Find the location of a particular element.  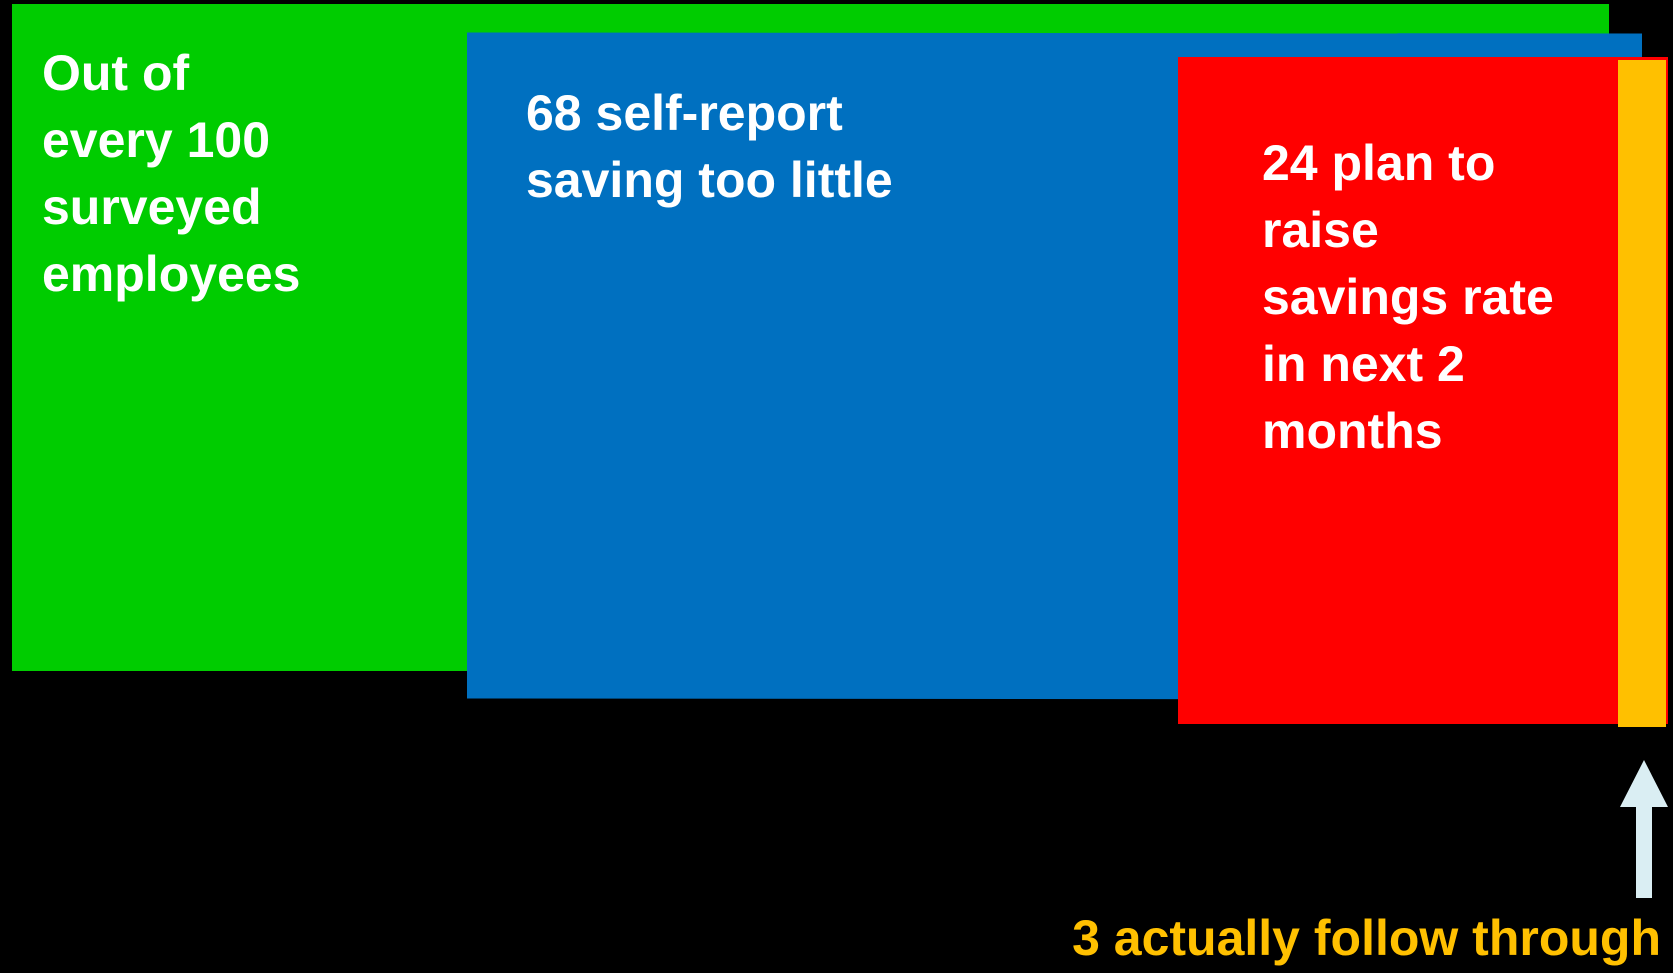

label-self-report: 68 self-report saving too little is located at coordinates (709, 146).